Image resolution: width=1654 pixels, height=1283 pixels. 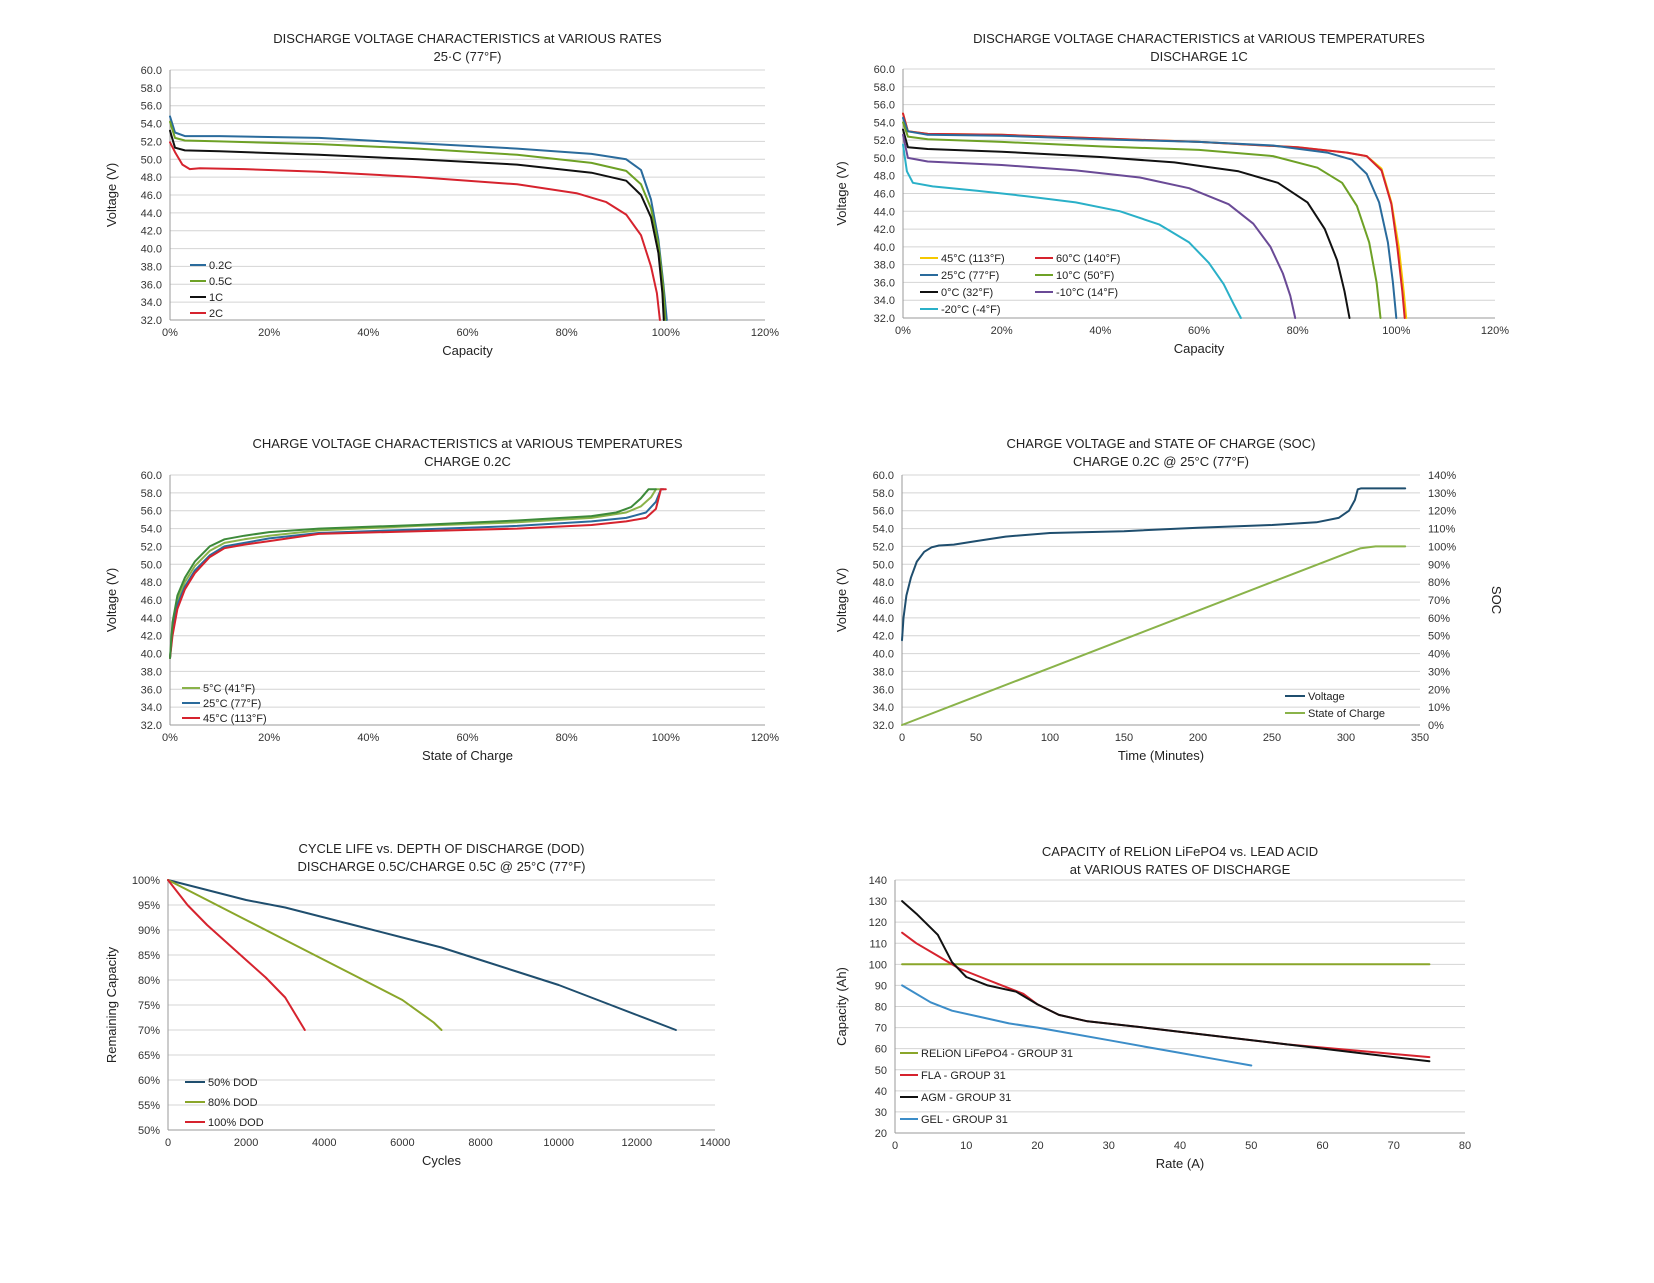 What do you see at coordinates (883, 565) in the screenshot?
I see `y-tick-label: 50.0` at bounding box center [883, 565].